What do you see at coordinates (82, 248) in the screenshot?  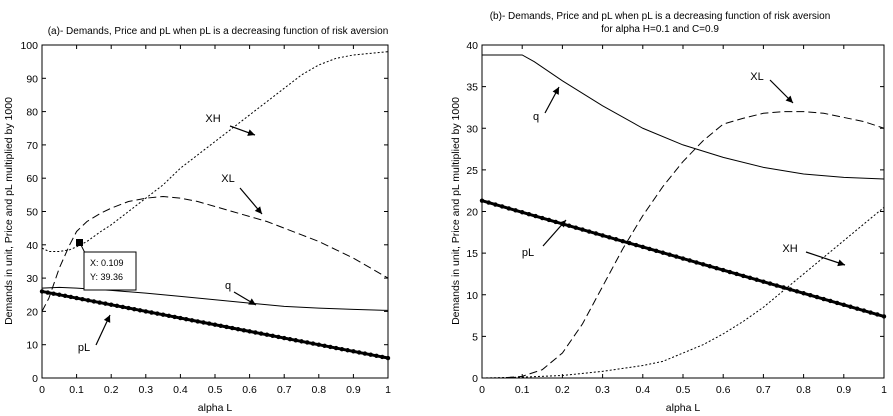 I see `datatip-leader` at bounding box center [82, 248].